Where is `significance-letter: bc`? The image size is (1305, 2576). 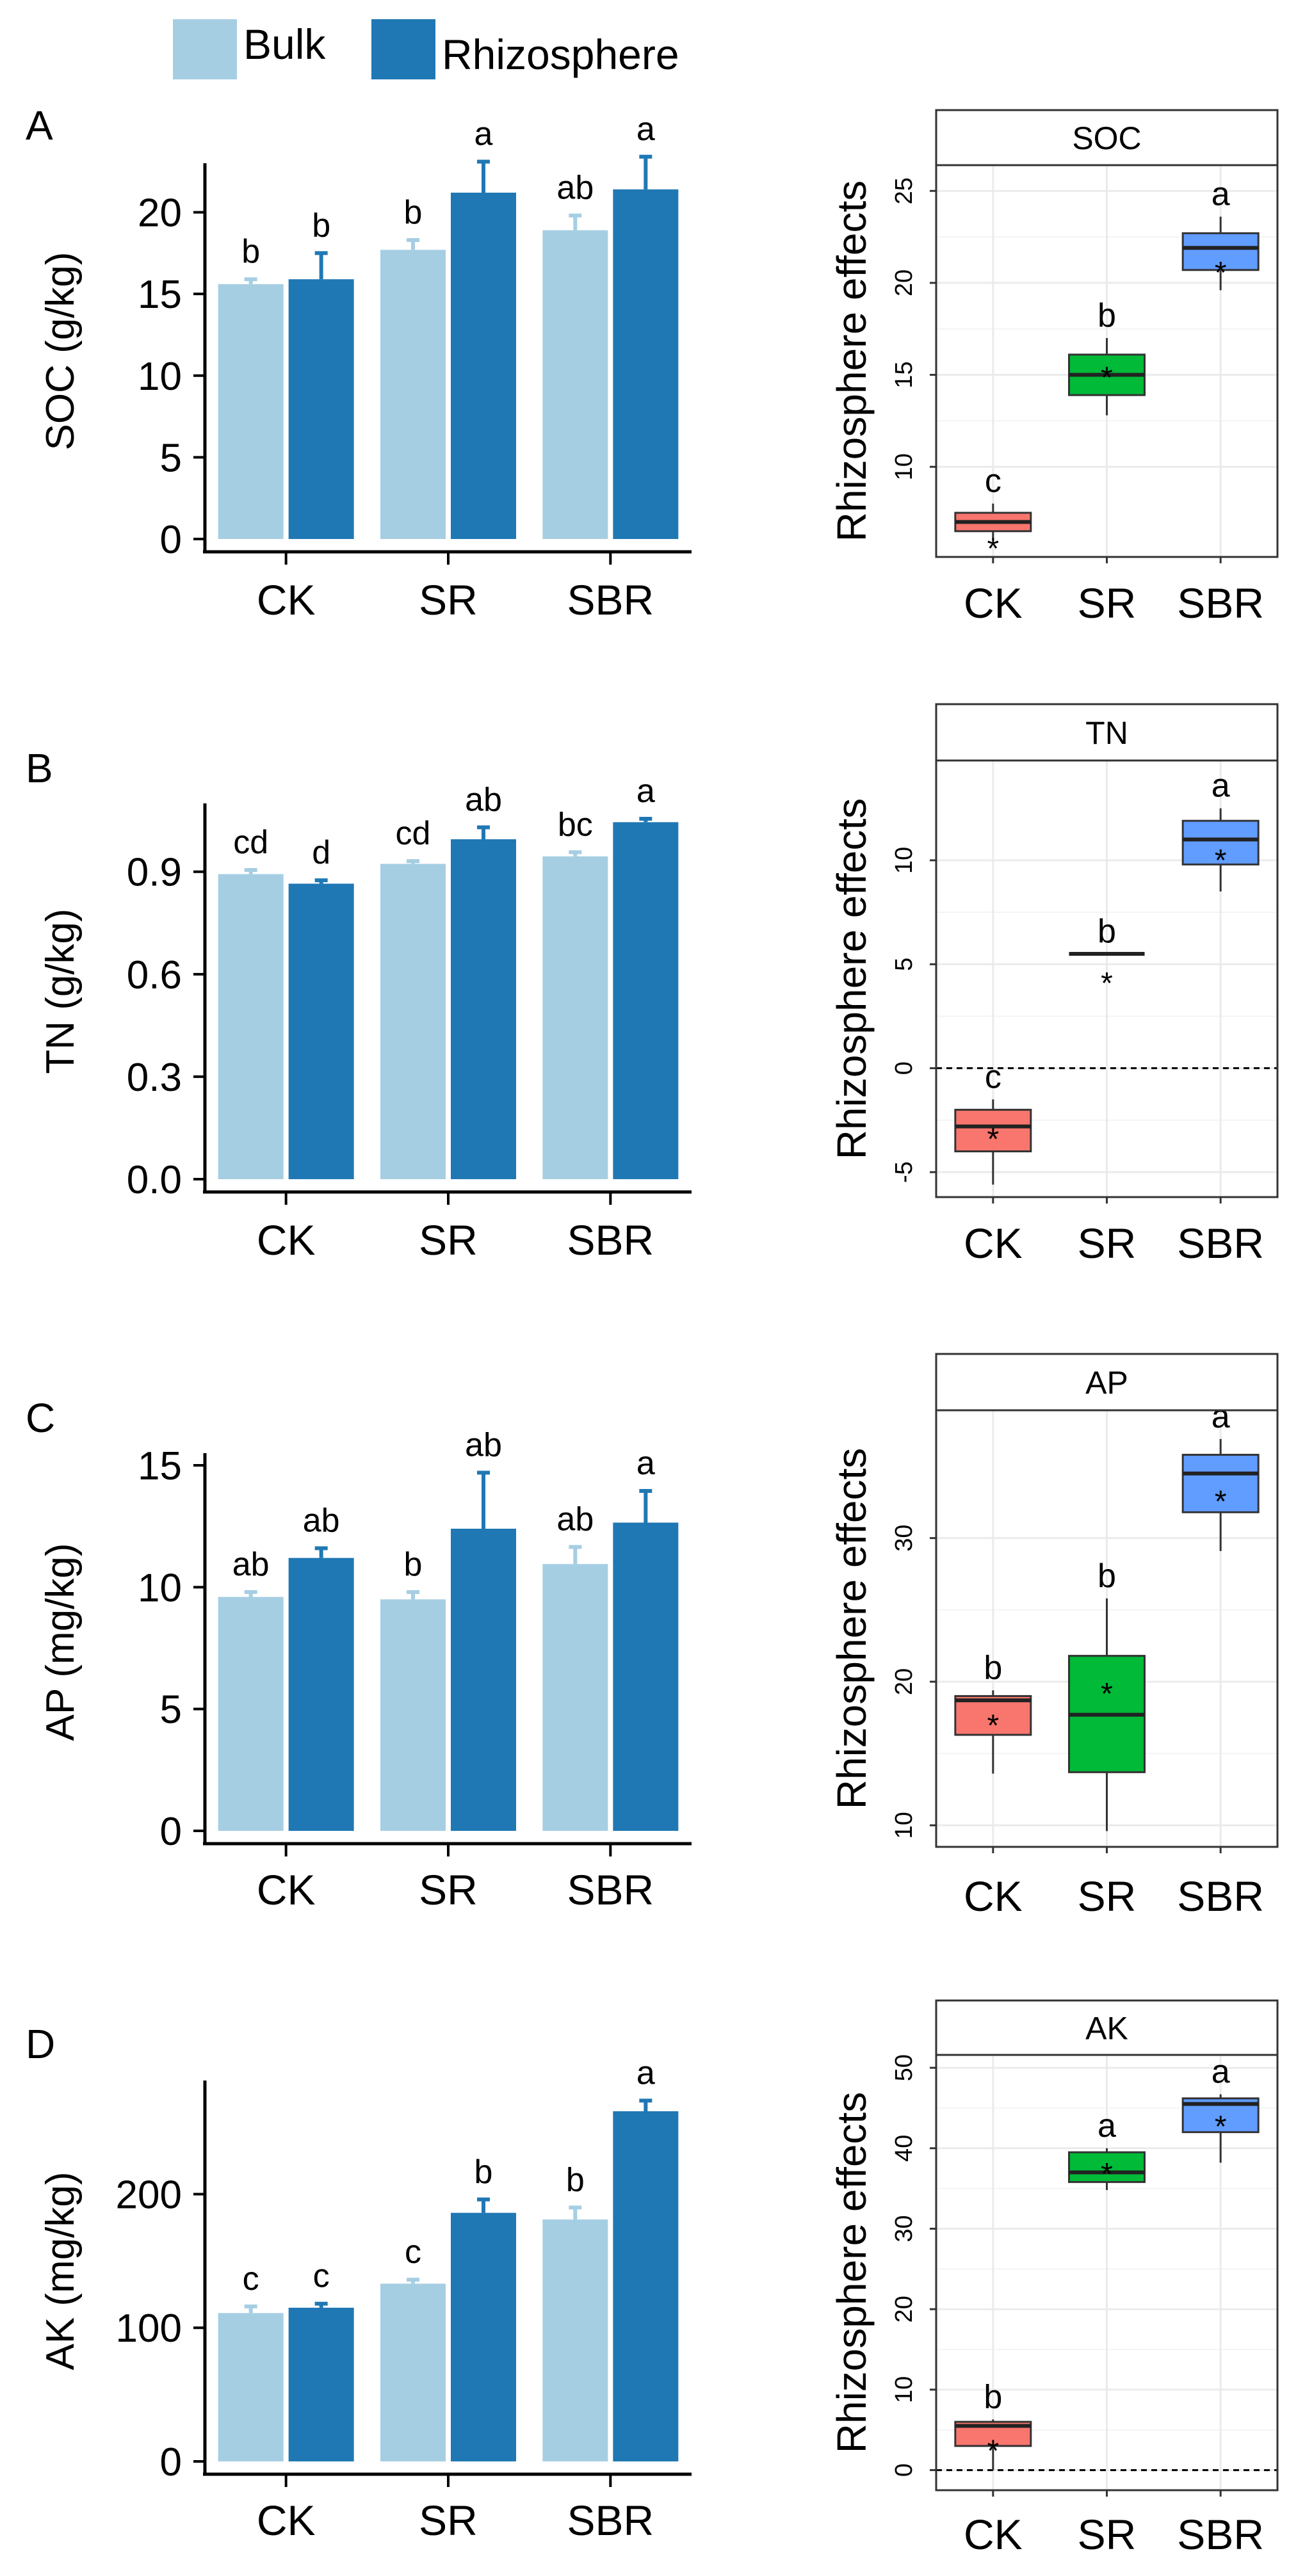 significance-letter: bc is located at coordinates (575, 824).